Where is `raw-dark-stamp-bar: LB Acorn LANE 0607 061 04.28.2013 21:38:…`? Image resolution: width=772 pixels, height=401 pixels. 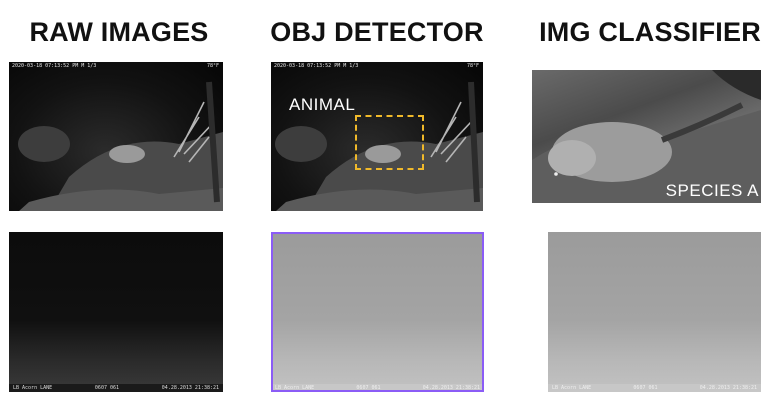
raw-dark-stamp-bar: LB Acorn LANE 0607 061 04.28.2013 21:38:… is located at coordinates (116, 388).